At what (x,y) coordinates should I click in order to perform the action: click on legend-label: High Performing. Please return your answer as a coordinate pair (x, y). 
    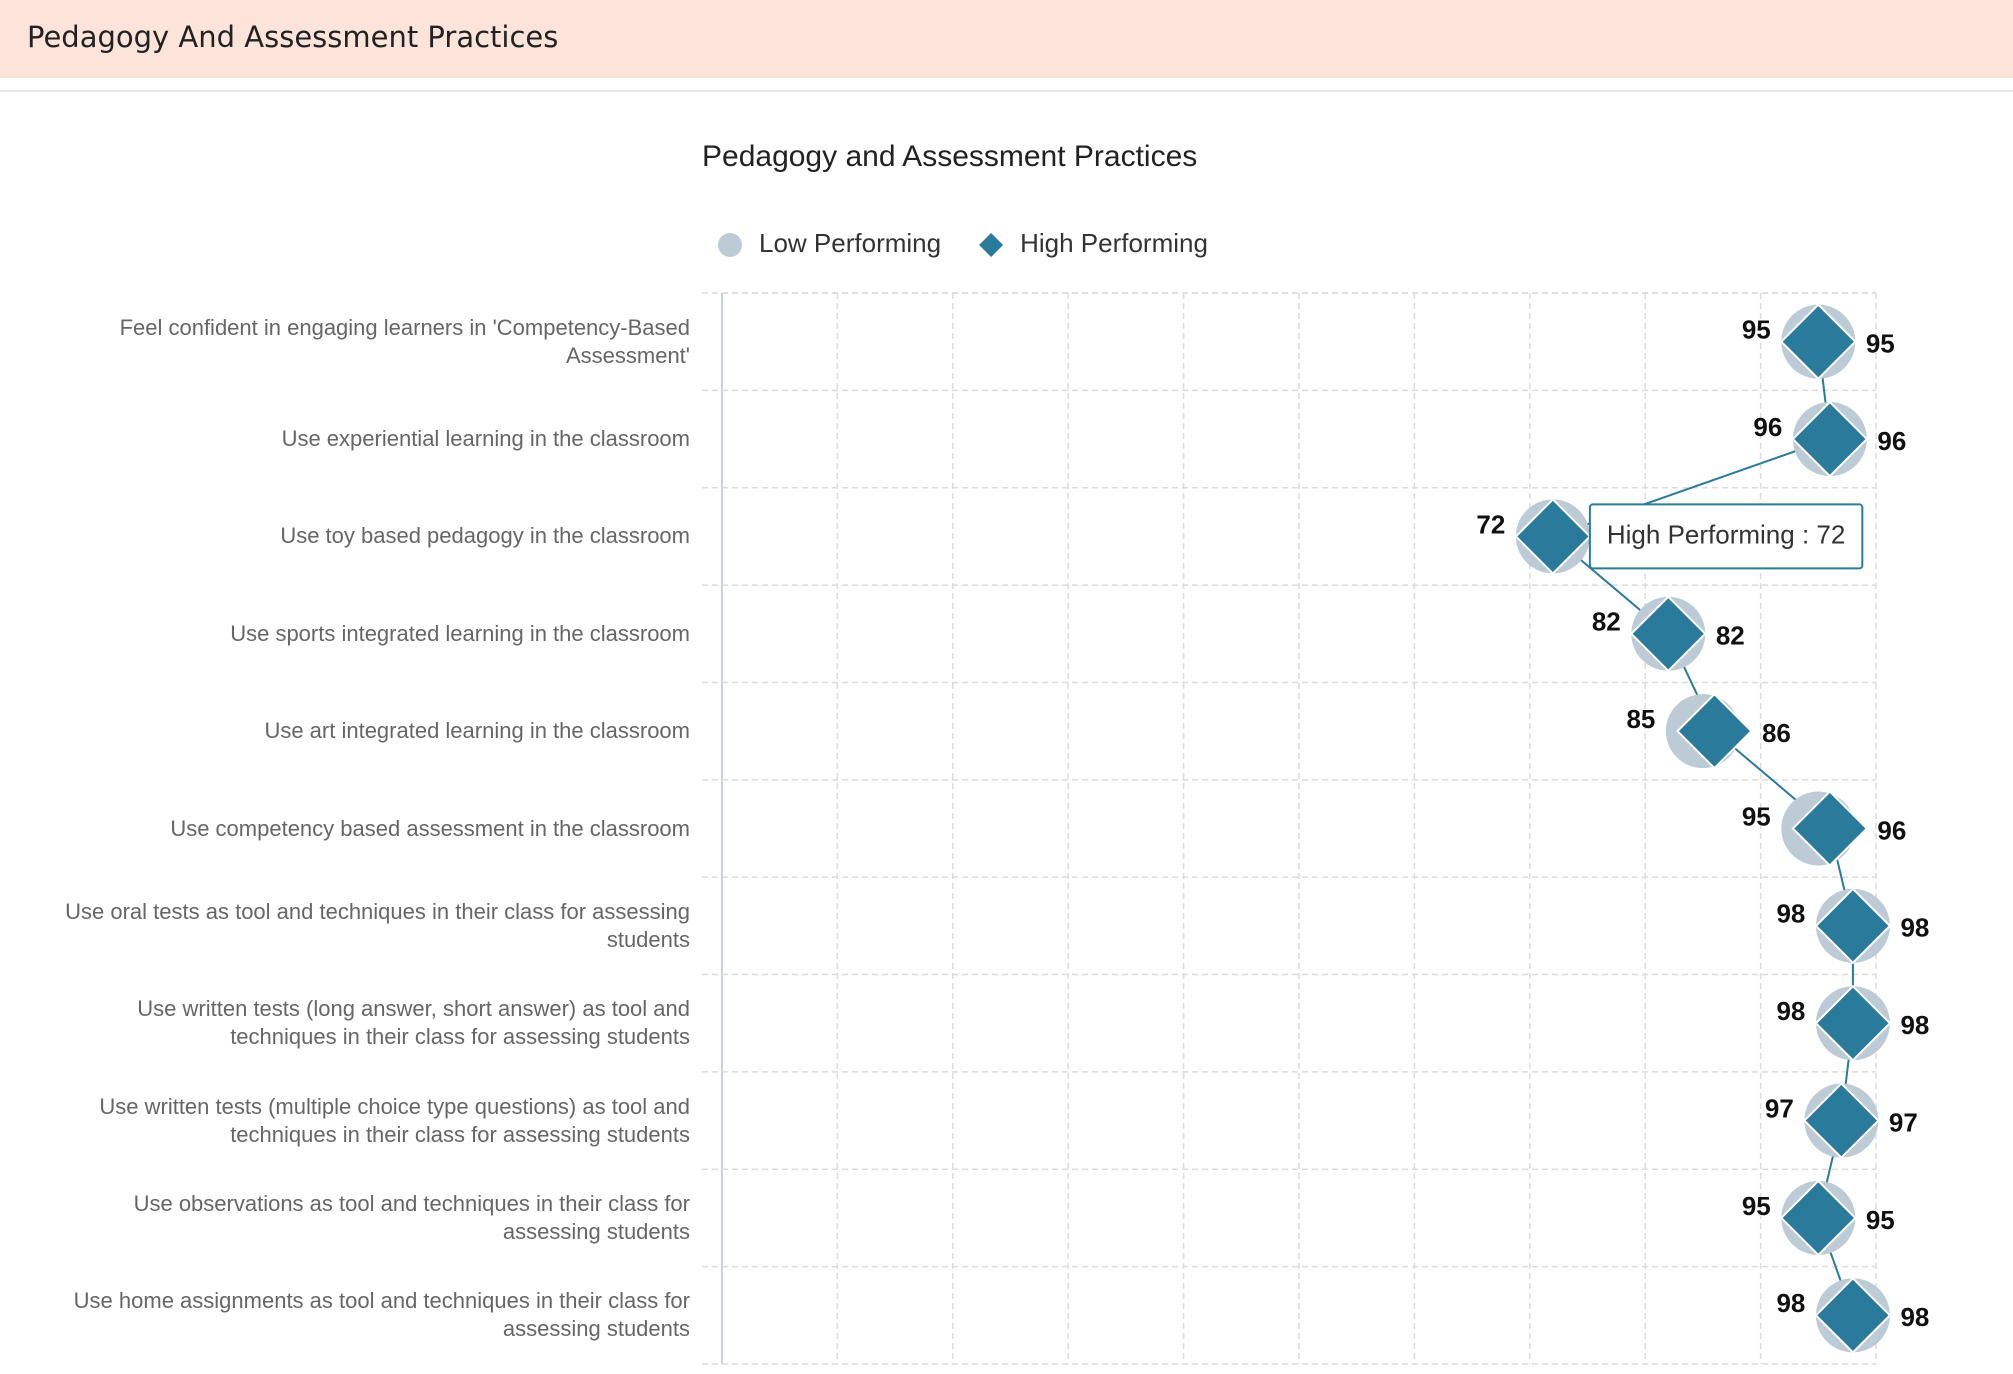
    Looking at the image, I should click on (1114, 243).